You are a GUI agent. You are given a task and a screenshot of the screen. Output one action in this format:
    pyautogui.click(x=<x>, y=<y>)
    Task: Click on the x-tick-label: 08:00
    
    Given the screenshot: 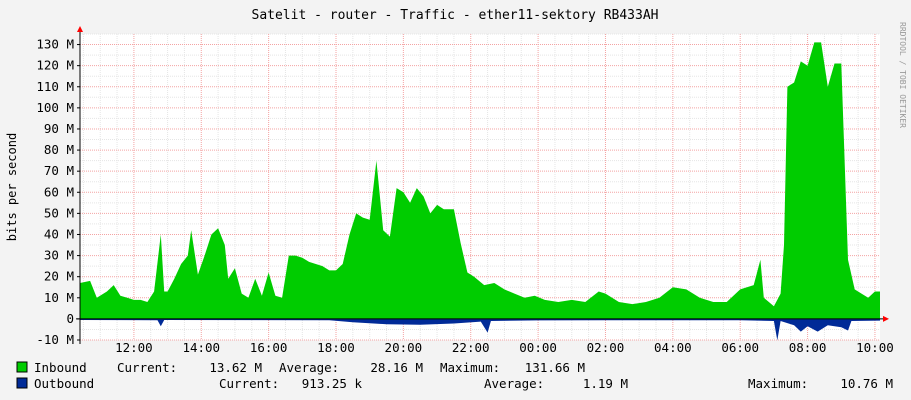 What is the action you would take?
    pyautogui.click(x=808, y=347)
    